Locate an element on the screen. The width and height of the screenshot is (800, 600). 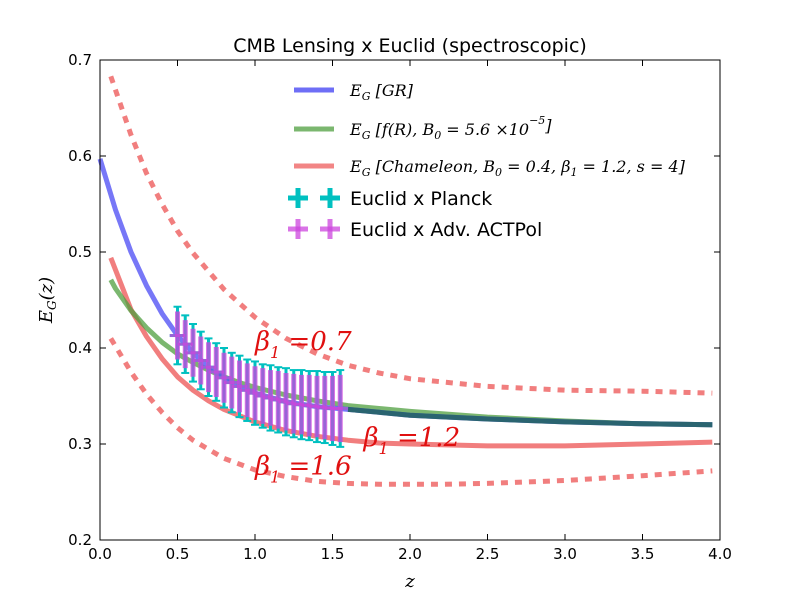
x-tick-label: 0.5 is located at coordinates (178, 554).